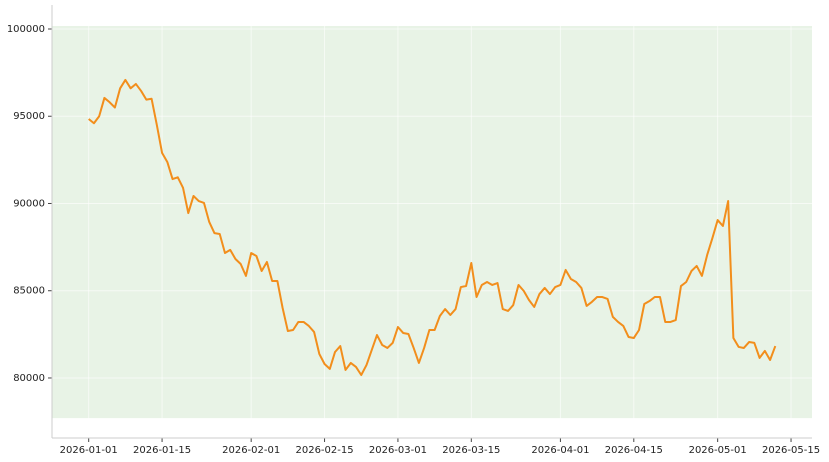 The height and width of the screenshot is (462, 829). What do you see at coordinates (29, 291) in the screenshot?
I see `y-tick-label: 85000` at bounding box center [29, 291].